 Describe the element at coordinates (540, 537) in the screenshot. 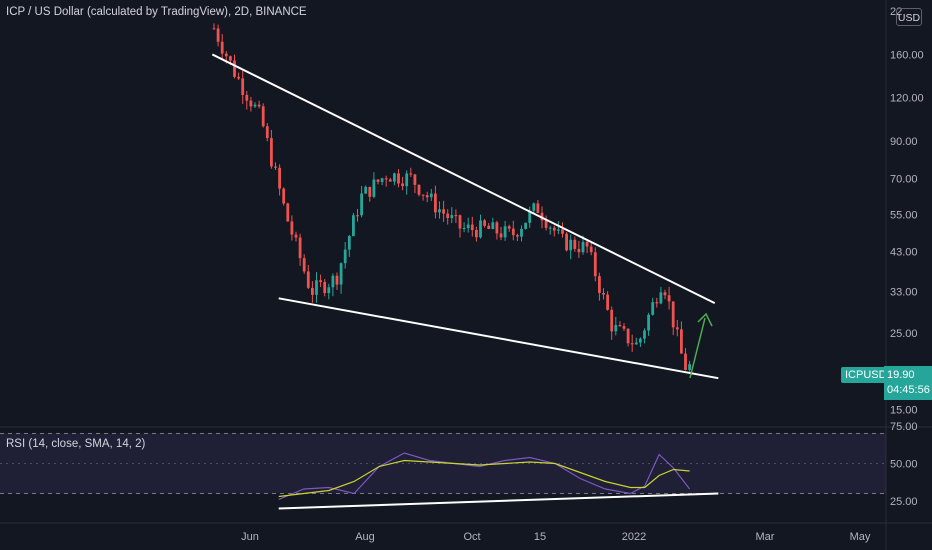

I see `time-tick-label: 15` at that location.